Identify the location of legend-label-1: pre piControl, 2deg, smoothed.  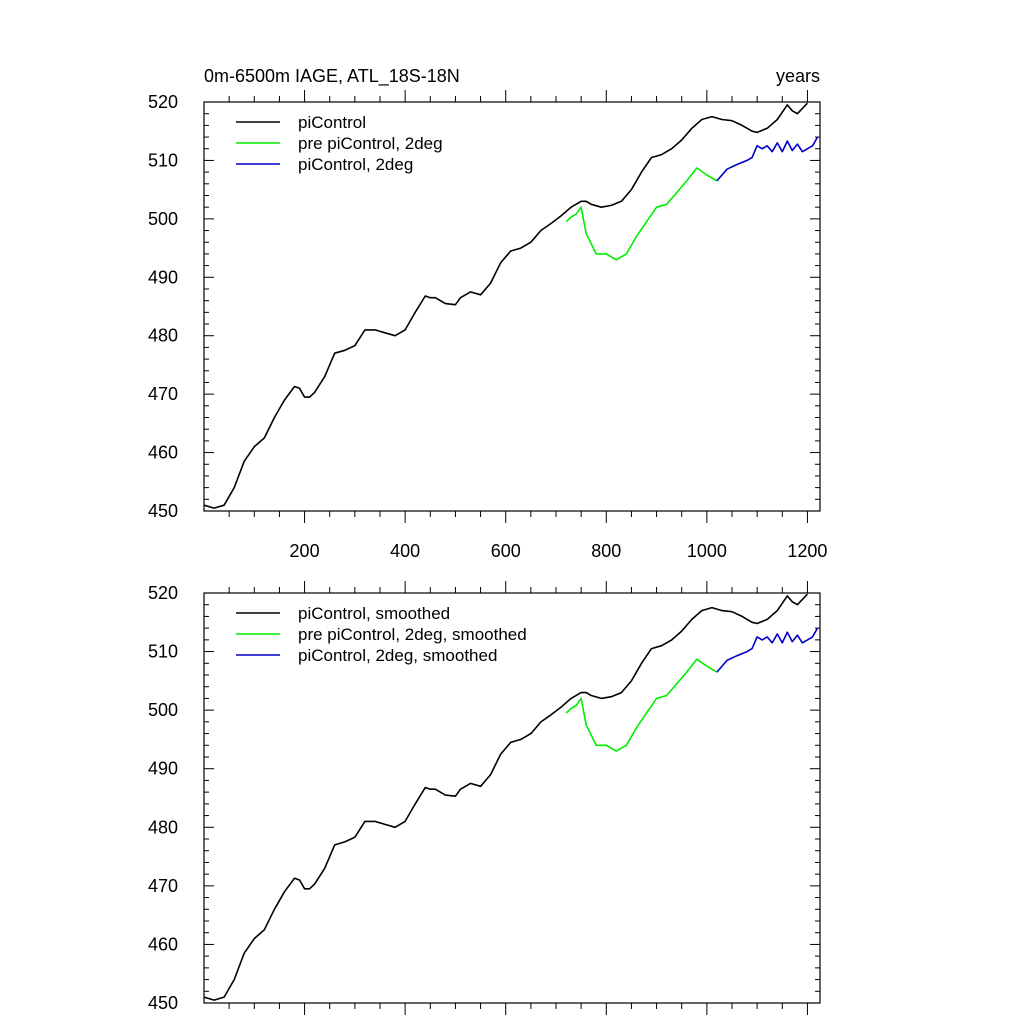
(412, 634).